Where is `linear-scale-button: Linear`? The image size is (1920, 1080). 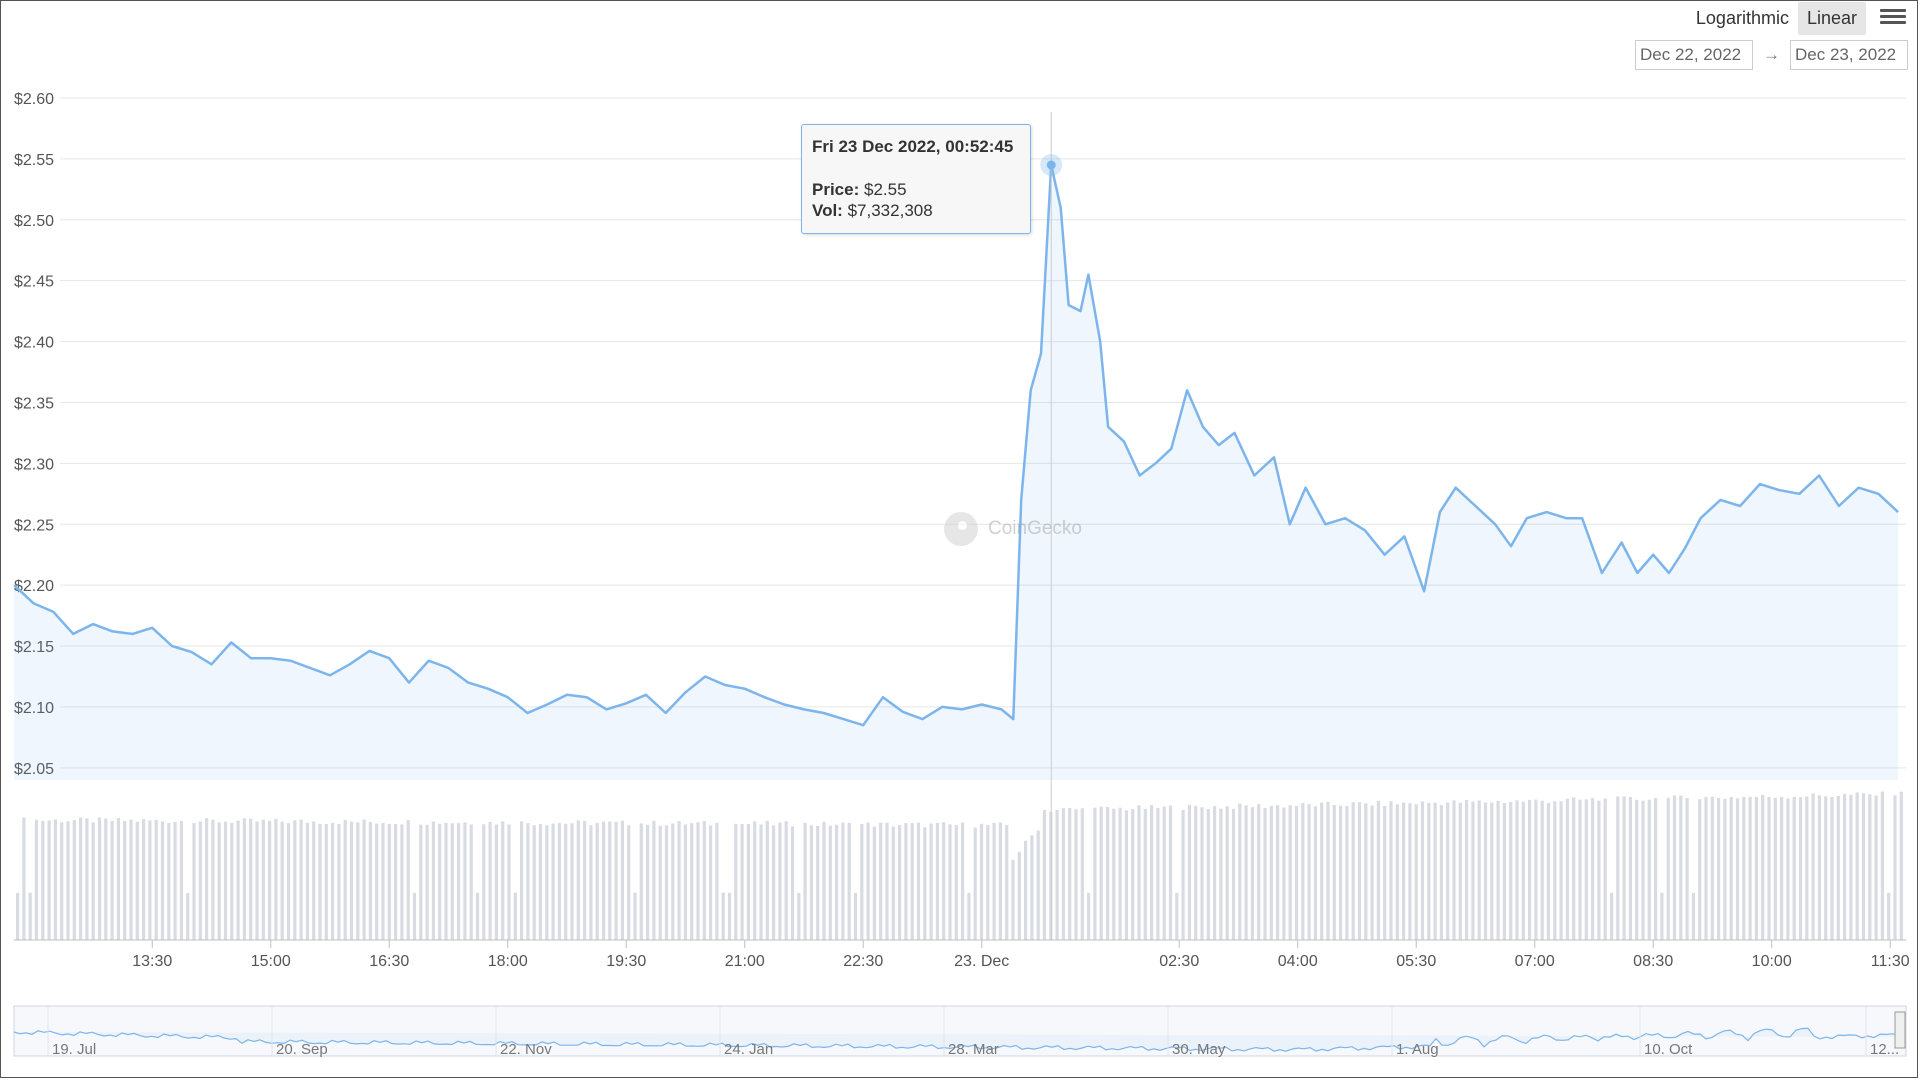
linear-scale-button: Linear is located at coordinates (1831, 18).